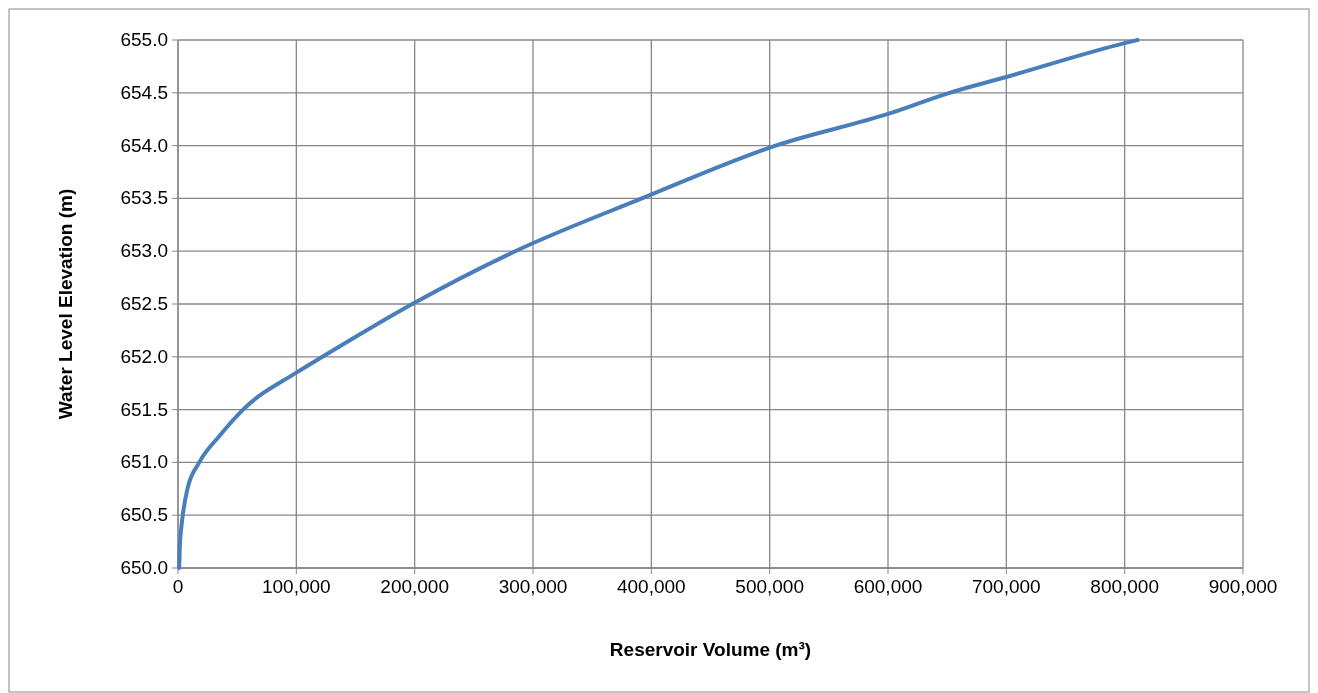  I want to click on y-tick-label: 650.5, so click(144, 515).